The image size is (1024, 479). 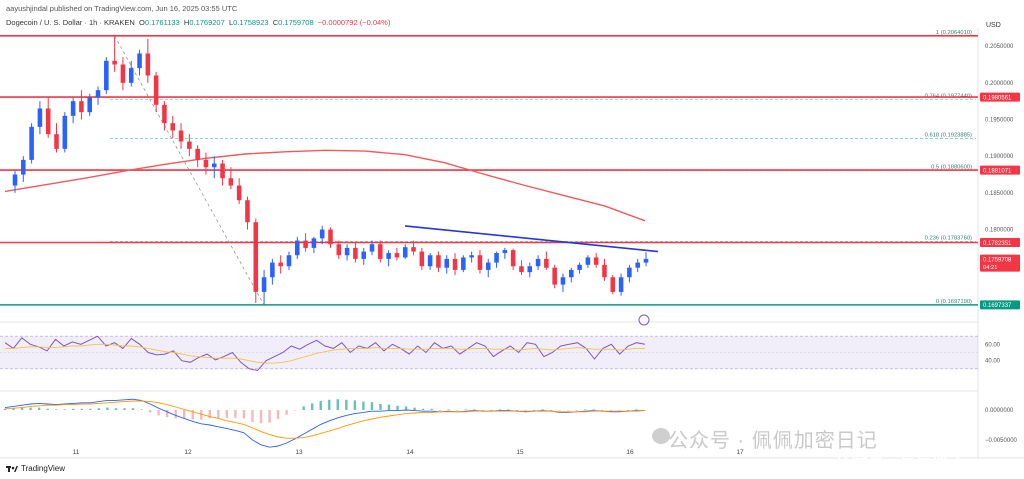 I want to click on price-axis-tag-text: 0.1759708, so click(x=997, y=260).